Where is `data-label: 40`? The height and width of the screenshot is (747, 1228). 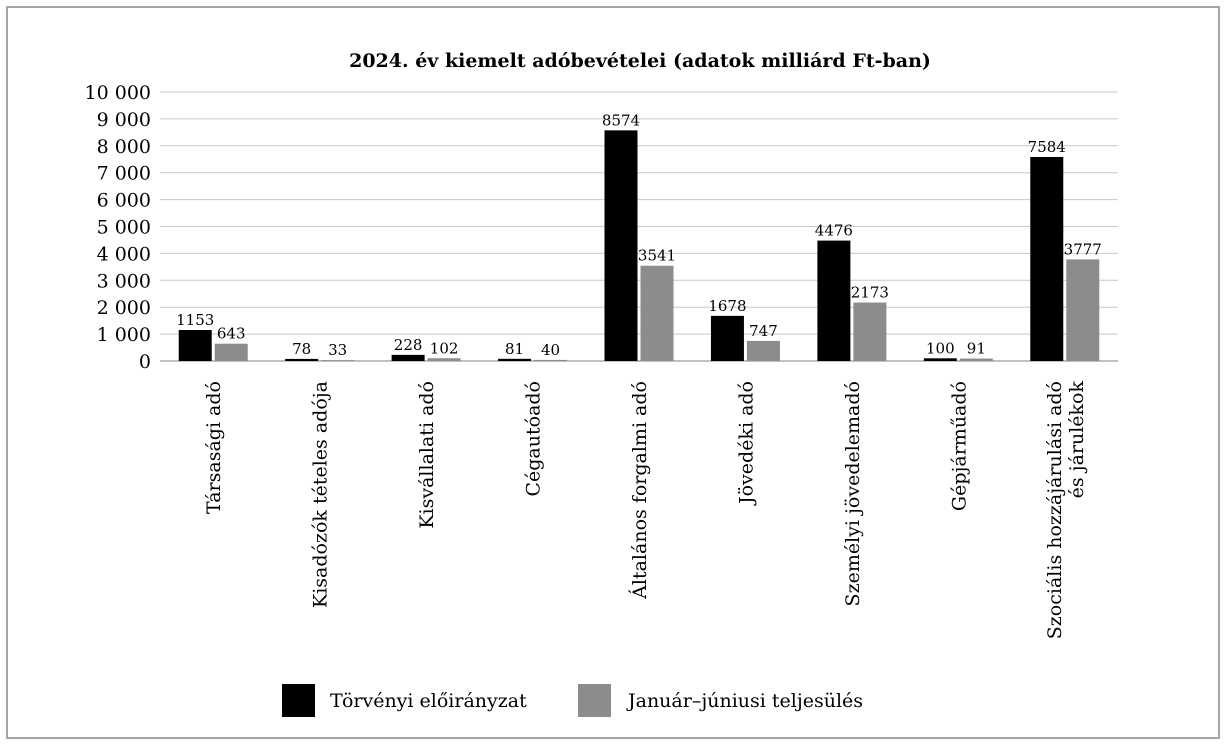
data-label: 40 is located at coordinates (550, 350).